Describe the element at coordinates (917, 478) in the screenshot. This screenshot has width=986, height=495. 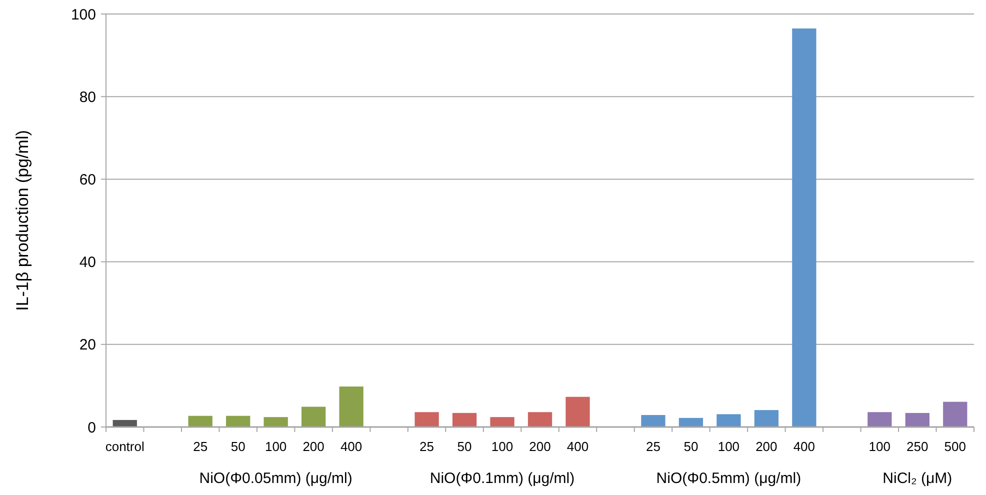
I see `text: NiCl₂ (μM)` at that location.